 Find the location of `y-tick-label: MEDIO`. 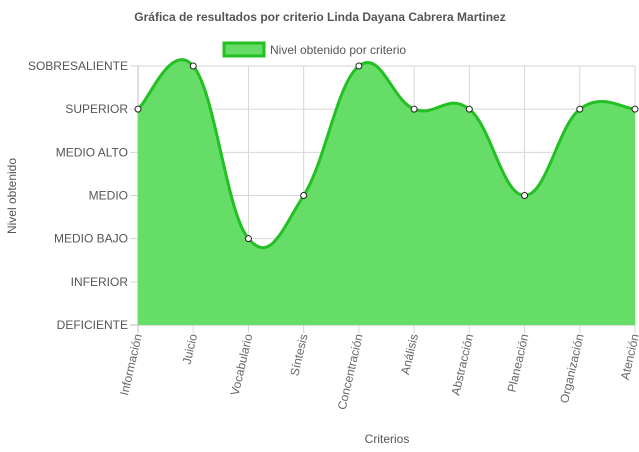

y-tick-label: MEDIO is located at coordinates (108, 196).